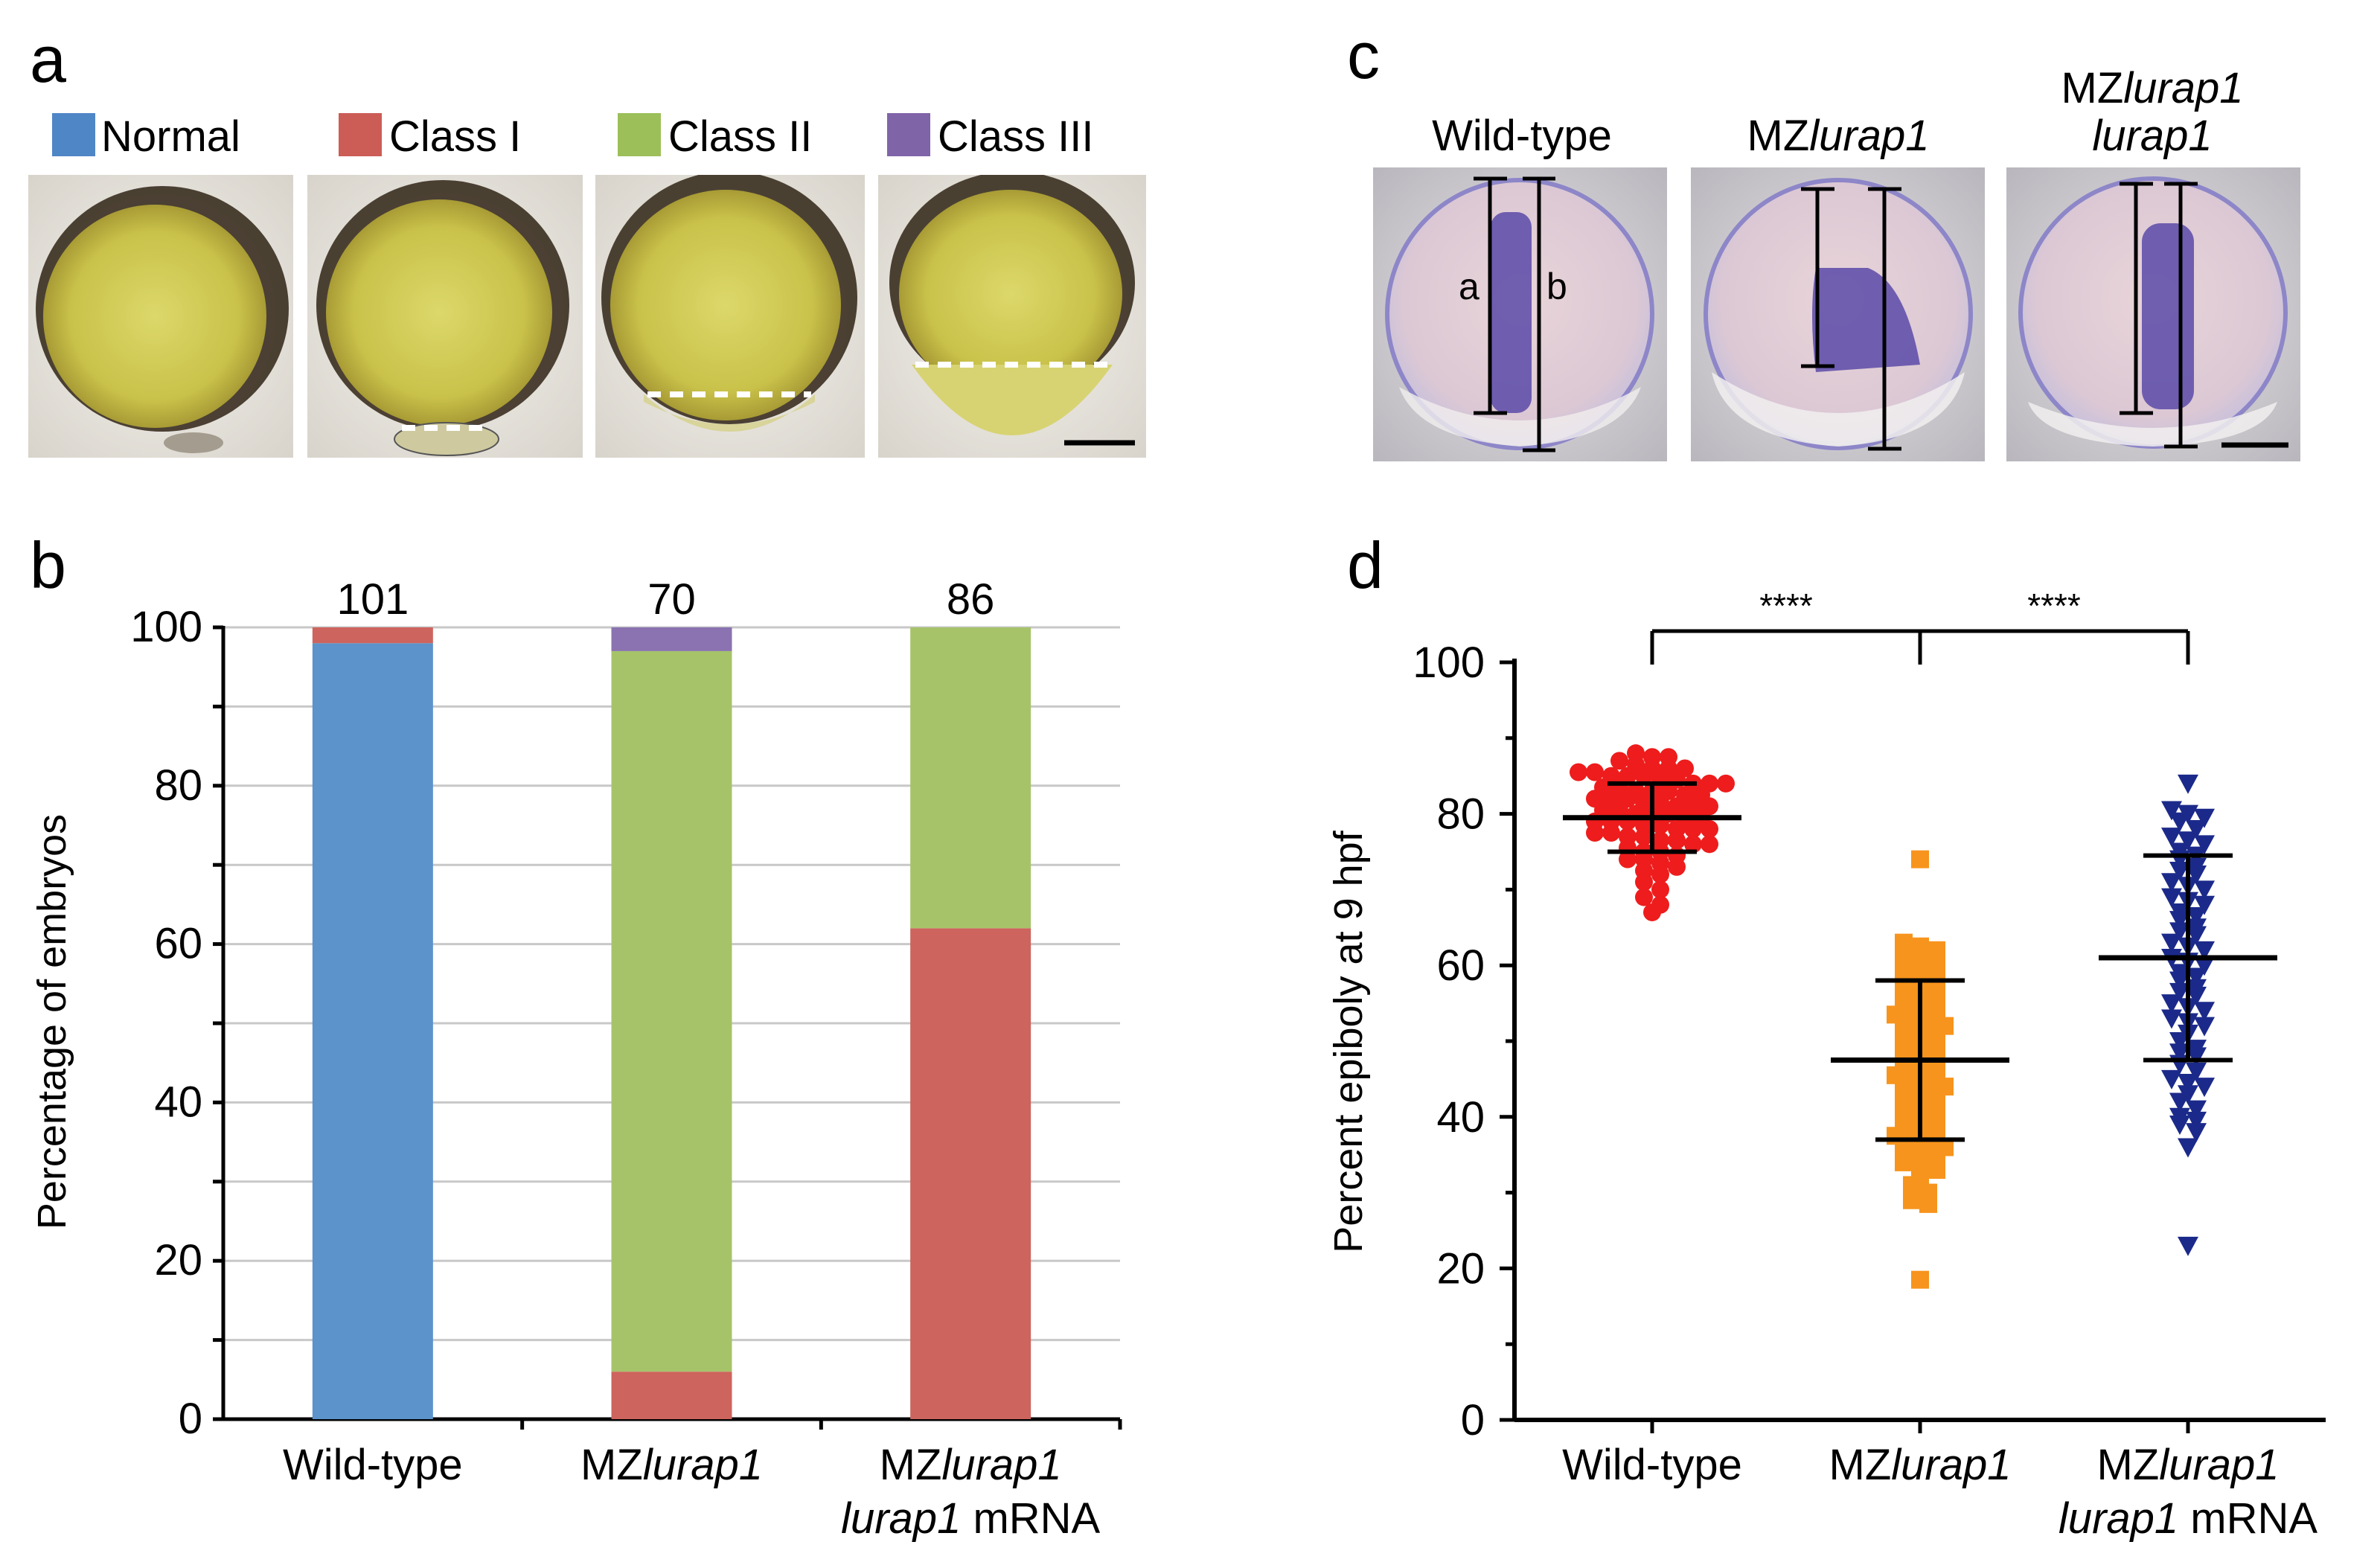 The height and width of the screenshot is (1568, 2380). Describe the element at coordinates (2153, 314) in the screenshot. I see `stained-embryo-rescue` at that location.